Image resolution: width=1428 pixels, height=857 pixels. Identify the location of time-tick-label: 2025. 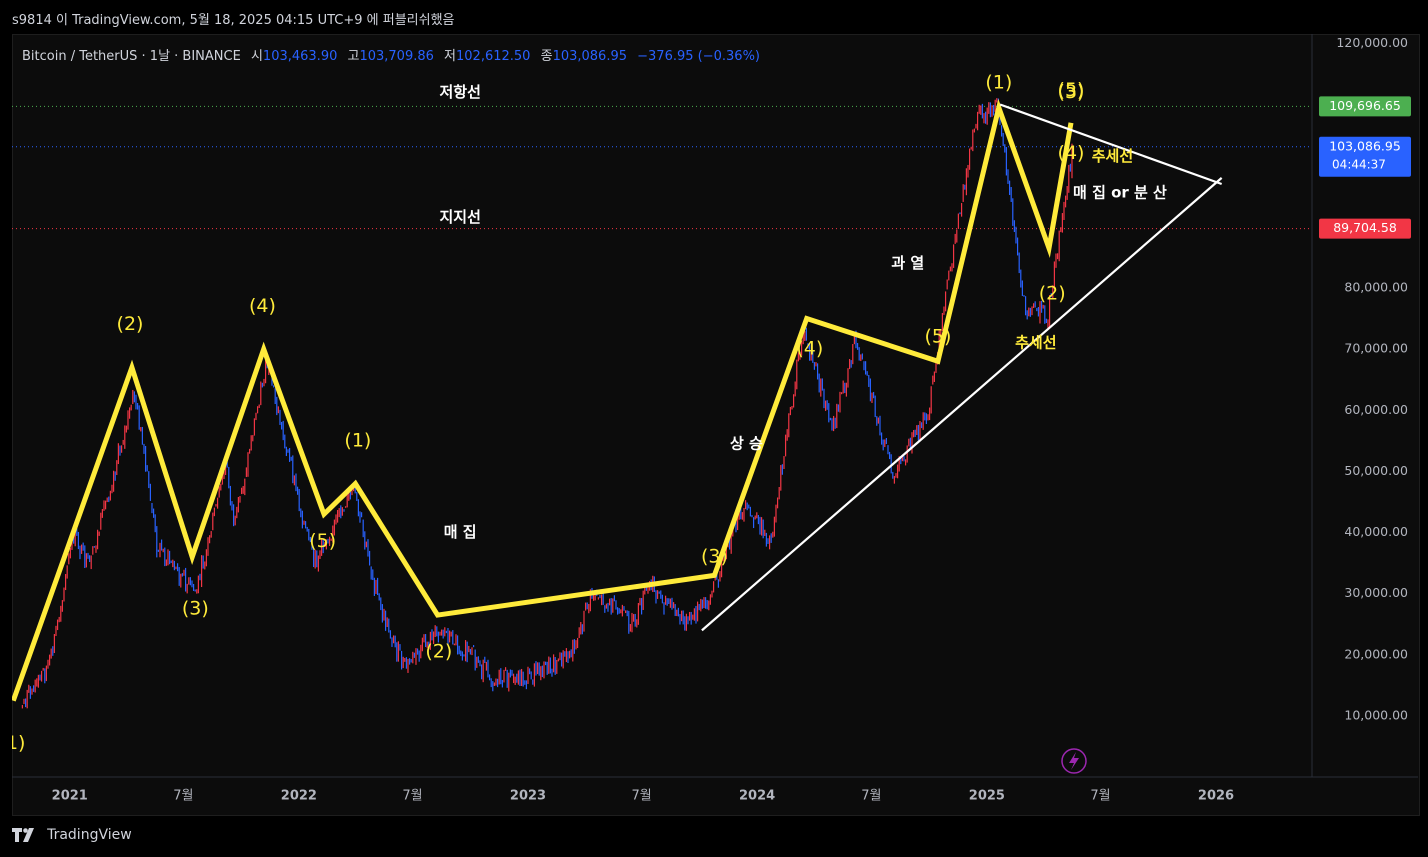
(987, 796).